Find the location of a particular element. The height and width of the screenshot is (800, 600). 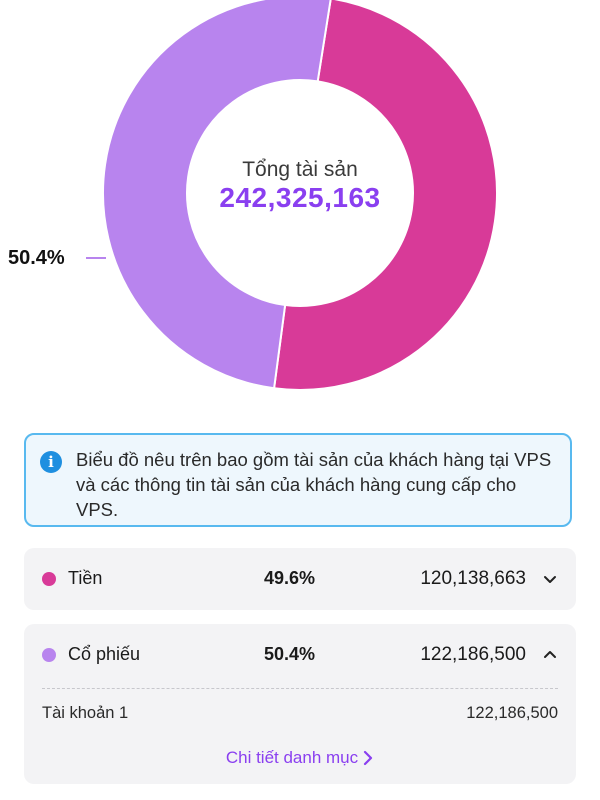

dashed-divider is located at coordinates (300, 688).